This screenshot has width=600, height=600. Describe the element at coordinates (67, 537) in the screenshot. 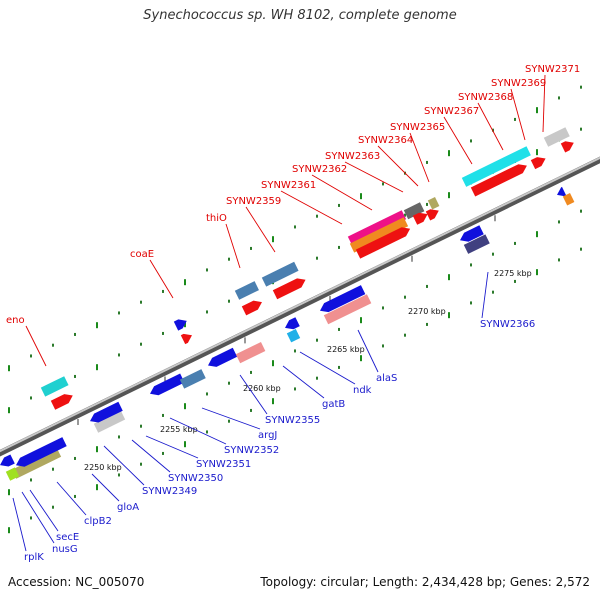

I see `reverse-gene-label: secE` at that location.